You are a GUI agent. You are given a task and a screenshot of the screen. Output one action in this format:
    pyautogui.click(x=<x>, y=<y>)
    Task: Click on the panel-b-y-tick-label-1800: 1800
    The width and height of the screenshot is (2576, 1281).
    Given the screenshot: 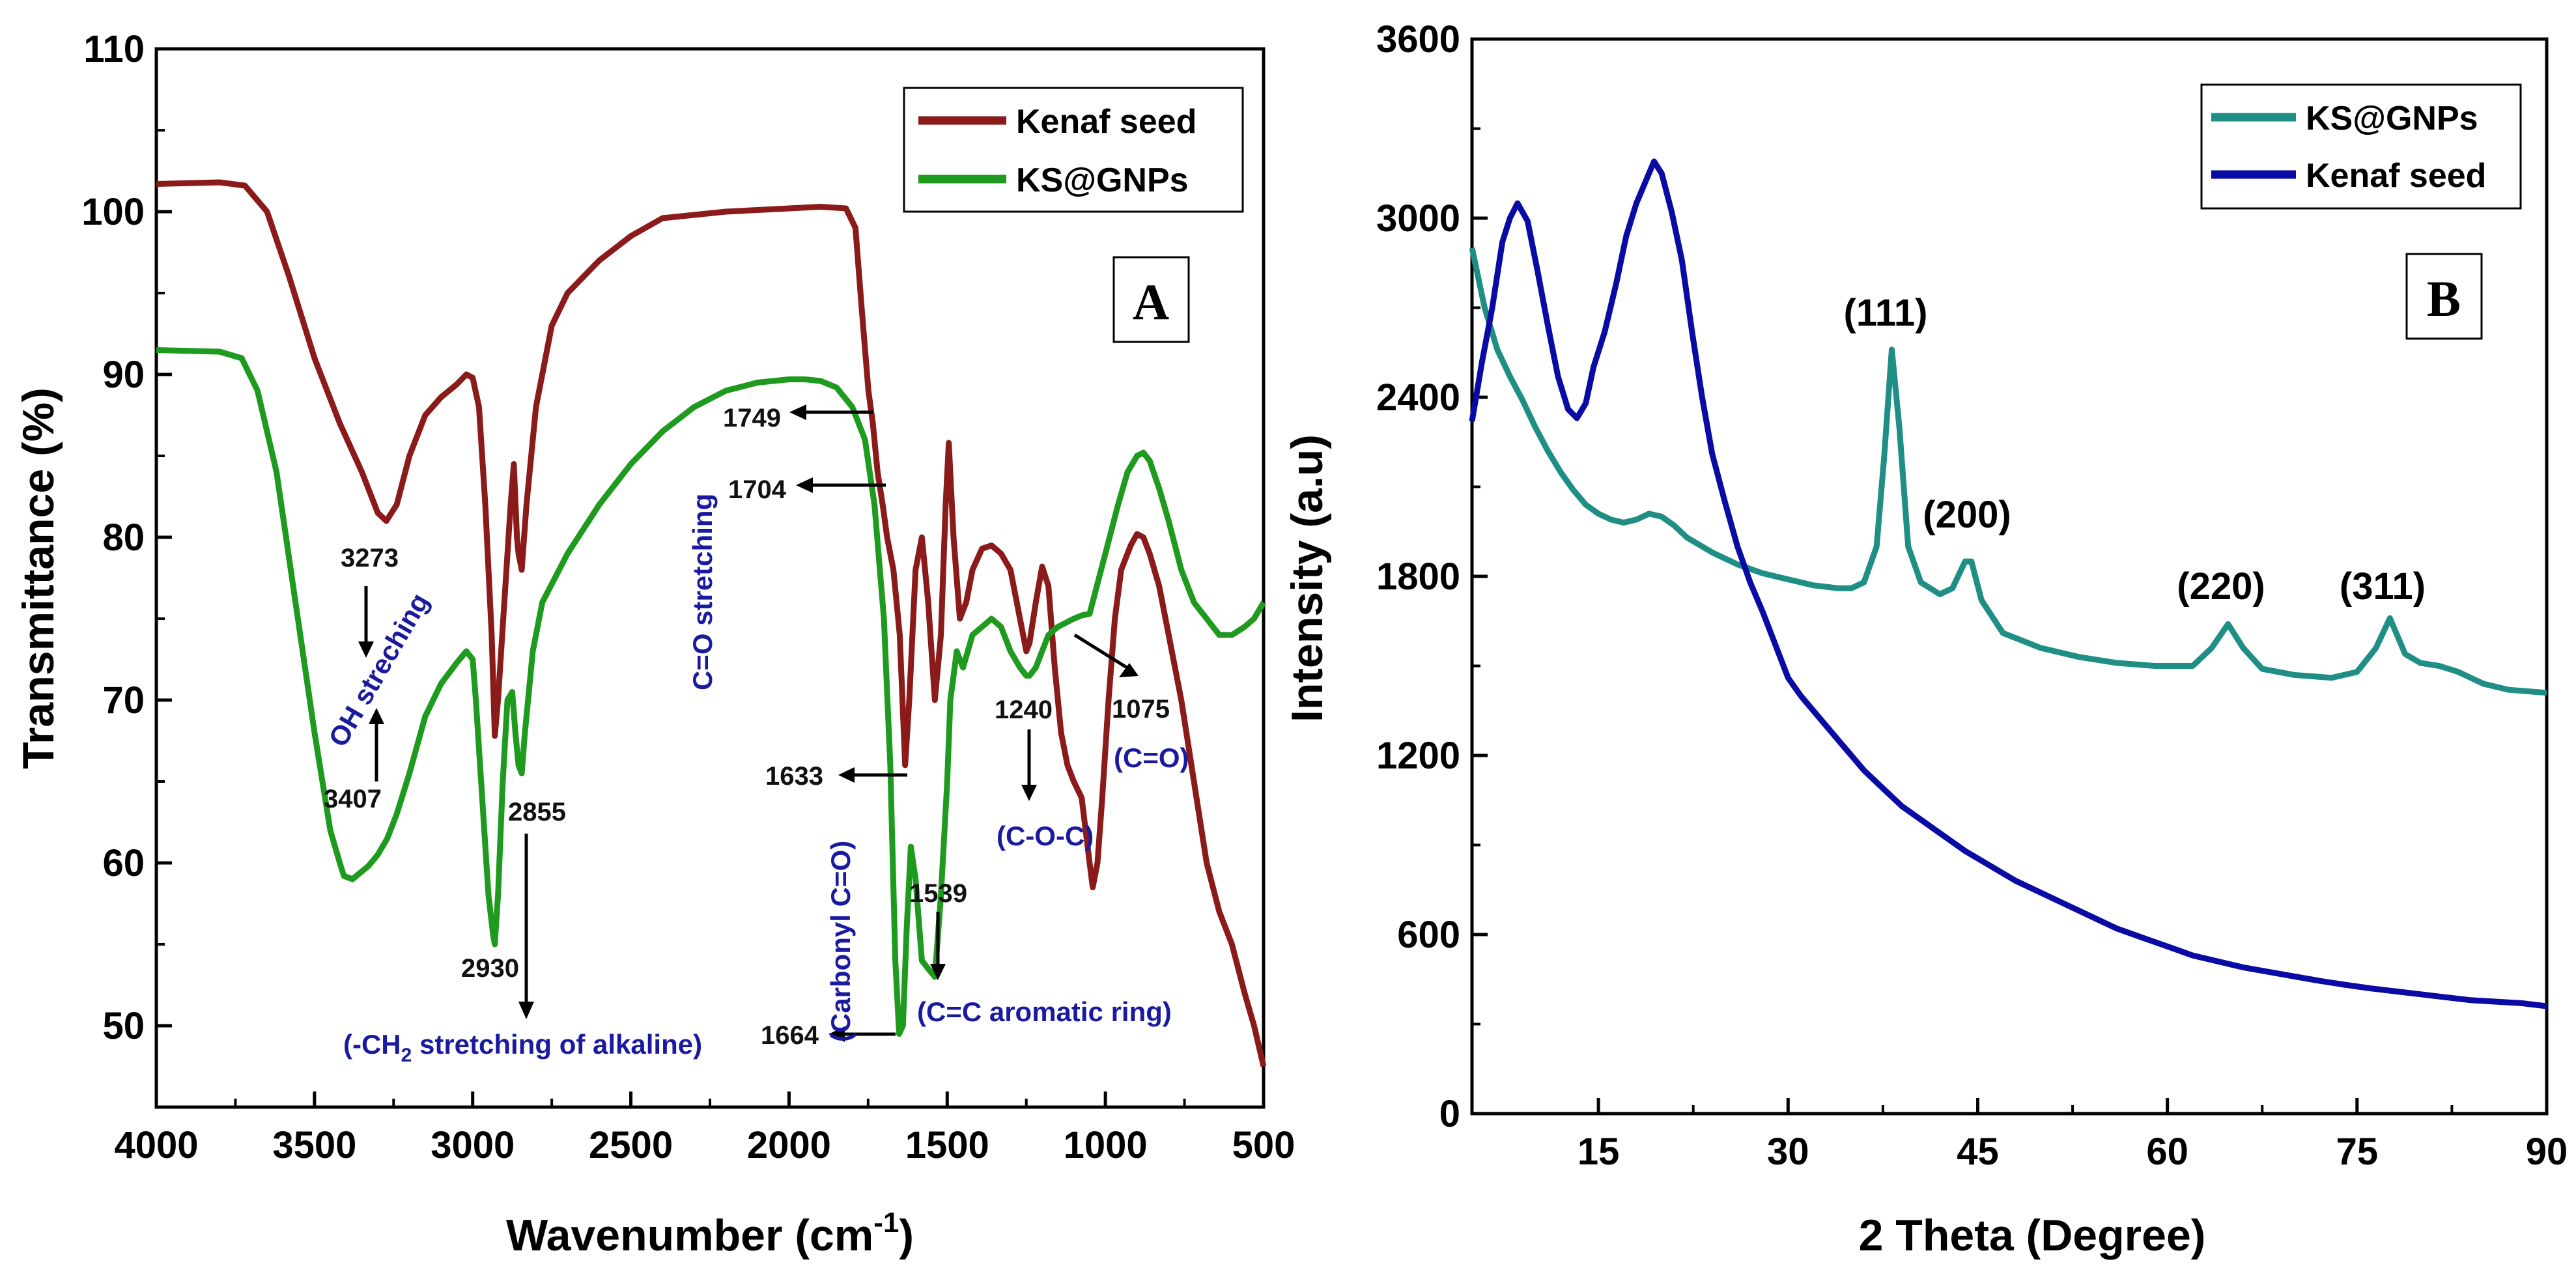 What is the action you would take?
    pyautogui.click(x=1418, y=577)
    